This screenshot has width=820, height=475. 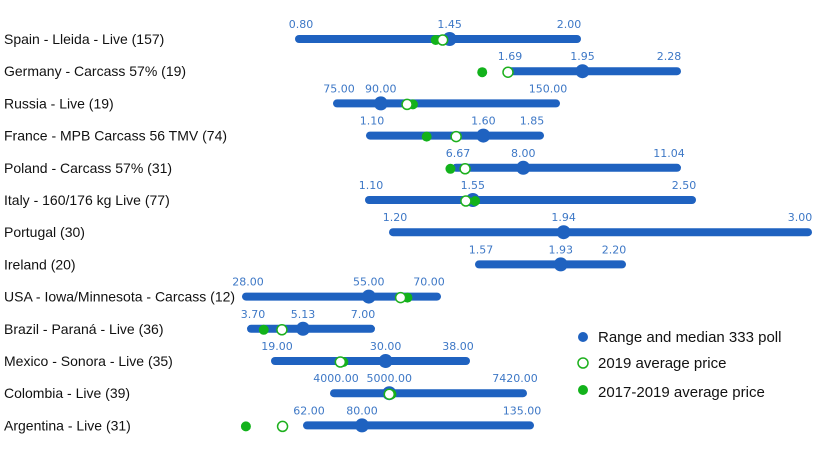 What do you see at coordinates (515, 378) in the screenshot?
I see `max-value-label: 7420.00` at bounding box center [515, 378].